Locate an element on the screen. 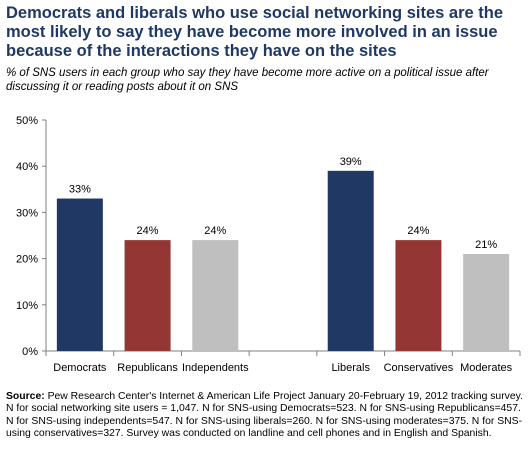  bar-democrats is located at coordinates (79, 274).